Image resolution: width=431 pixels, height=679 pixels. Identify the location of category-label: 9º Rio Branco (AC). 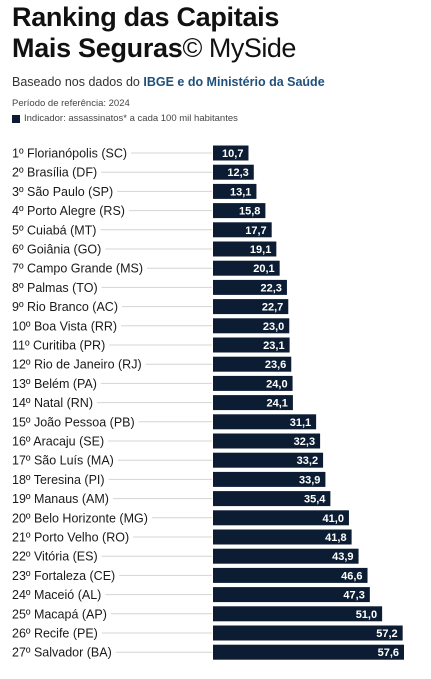
(65, 307).